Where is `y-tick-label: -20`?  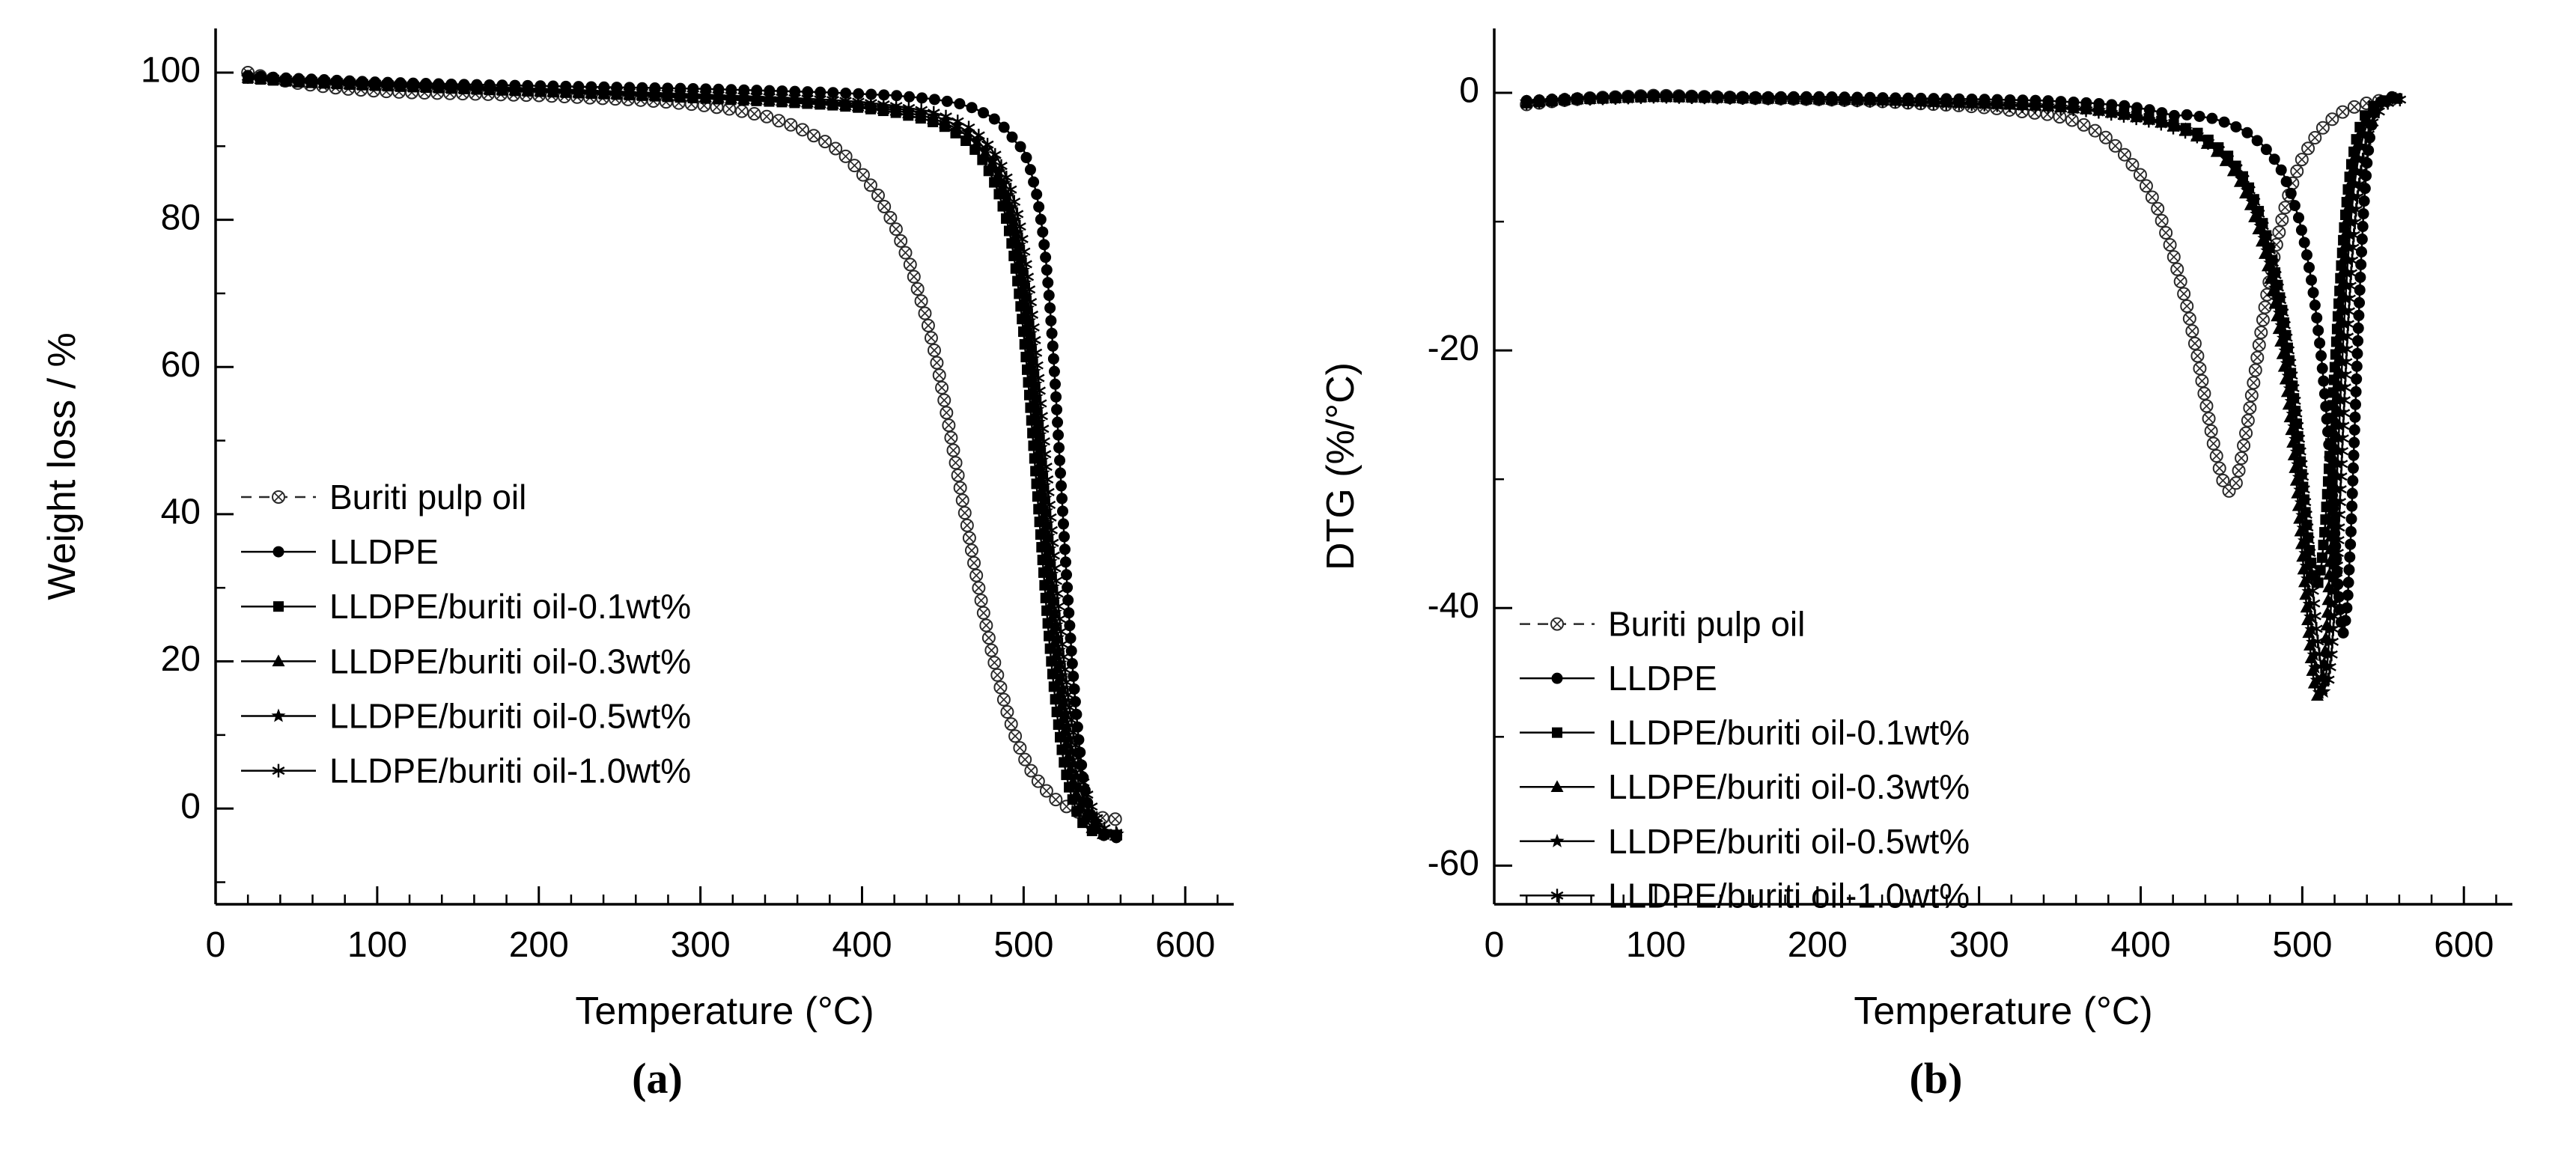
y-tick-label: -20 is located at coordinates (1453, 348).